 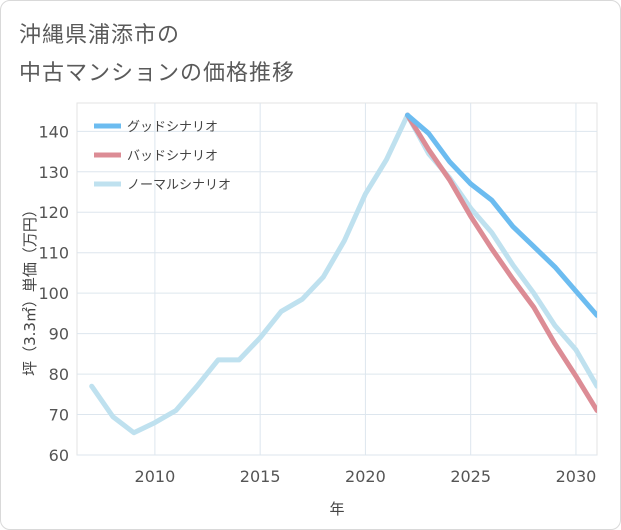 I want to click on y-tick-label: 90, so click(x=59, y=334).